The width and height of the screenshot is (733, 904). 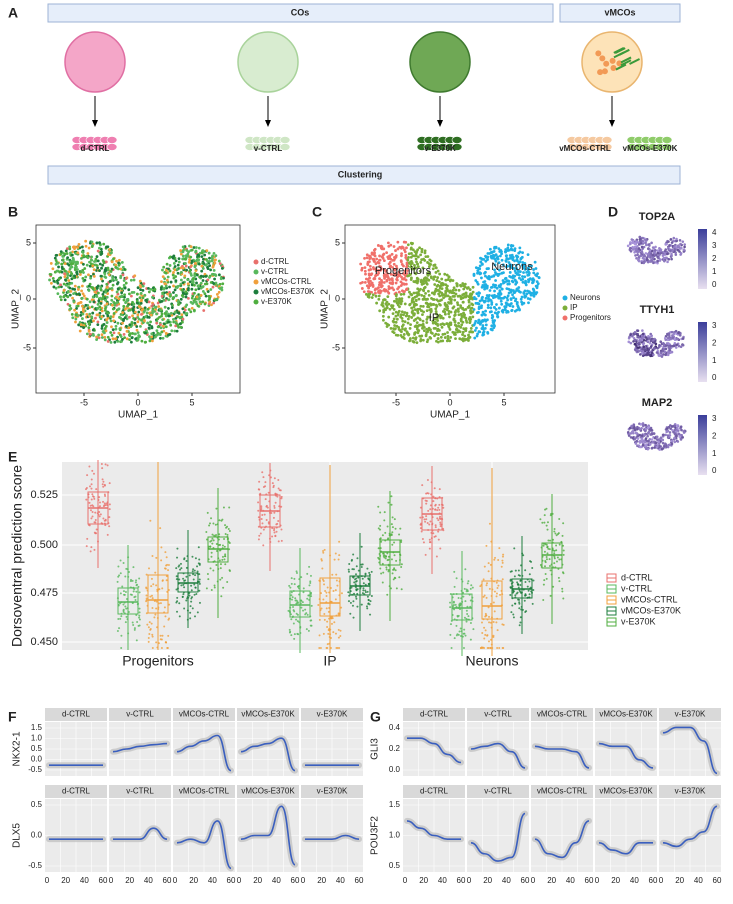 What do you see at coordinates (268, 148) in the screenshot?
I see `organoid-label: v-CTRL` at bounding box center [268, 148].